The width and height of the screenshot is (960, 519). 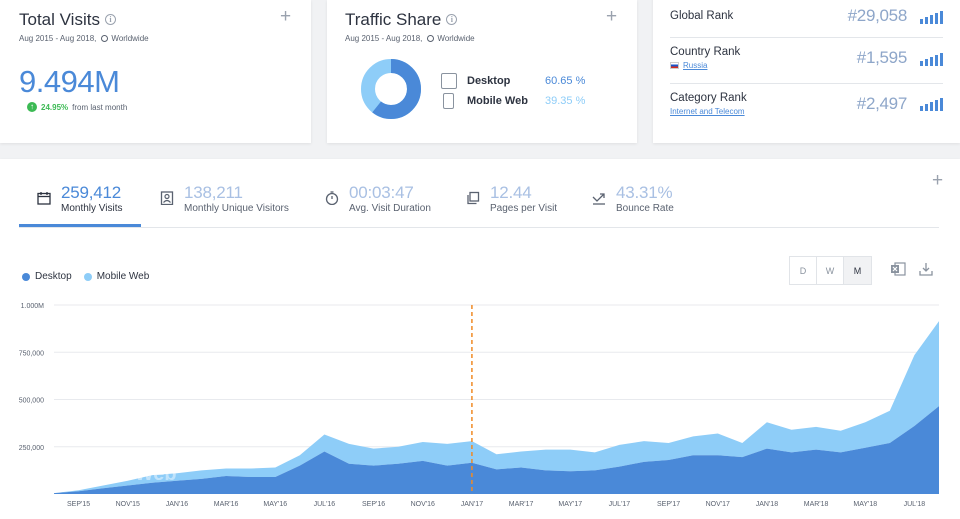 I want to click on rank-value: #1,595, so click(x=882, y=57).